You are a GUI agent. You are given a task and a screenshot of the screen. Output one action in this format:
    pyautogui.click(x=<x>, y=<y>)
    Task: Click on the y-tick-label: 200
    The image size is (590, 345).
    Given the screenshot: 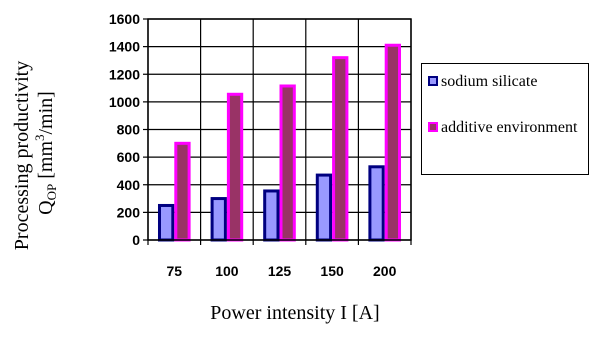 What is the action you would take?
    pyautogui.click(x=129, y=212)
    